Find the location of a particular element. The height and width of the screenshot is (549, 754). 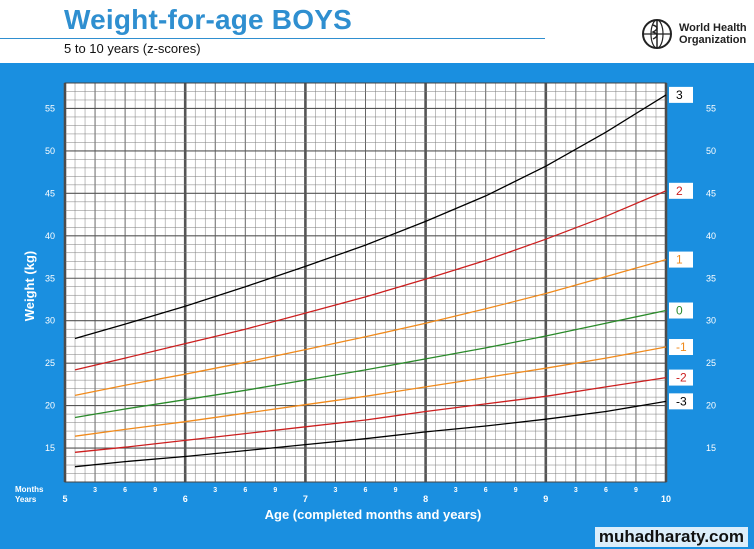

x-axis-label: Age (completed months and years) is located at coordinates (373, 514).